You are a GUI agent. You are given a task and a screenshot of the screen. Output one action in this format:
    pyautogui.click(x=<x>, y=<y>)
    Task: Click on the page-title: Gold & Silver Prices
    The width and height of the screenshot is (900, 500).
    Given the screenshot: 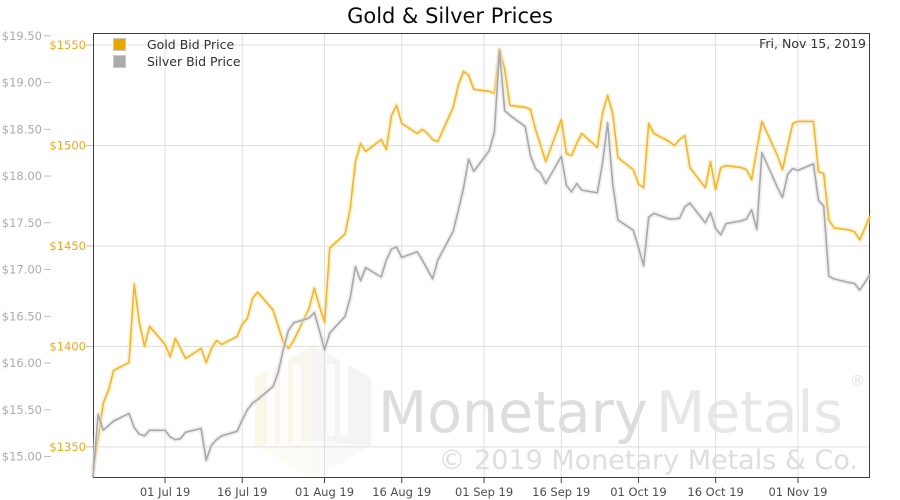 What is the action you would take?
    pyautogui.click(x=450, y=16)
    